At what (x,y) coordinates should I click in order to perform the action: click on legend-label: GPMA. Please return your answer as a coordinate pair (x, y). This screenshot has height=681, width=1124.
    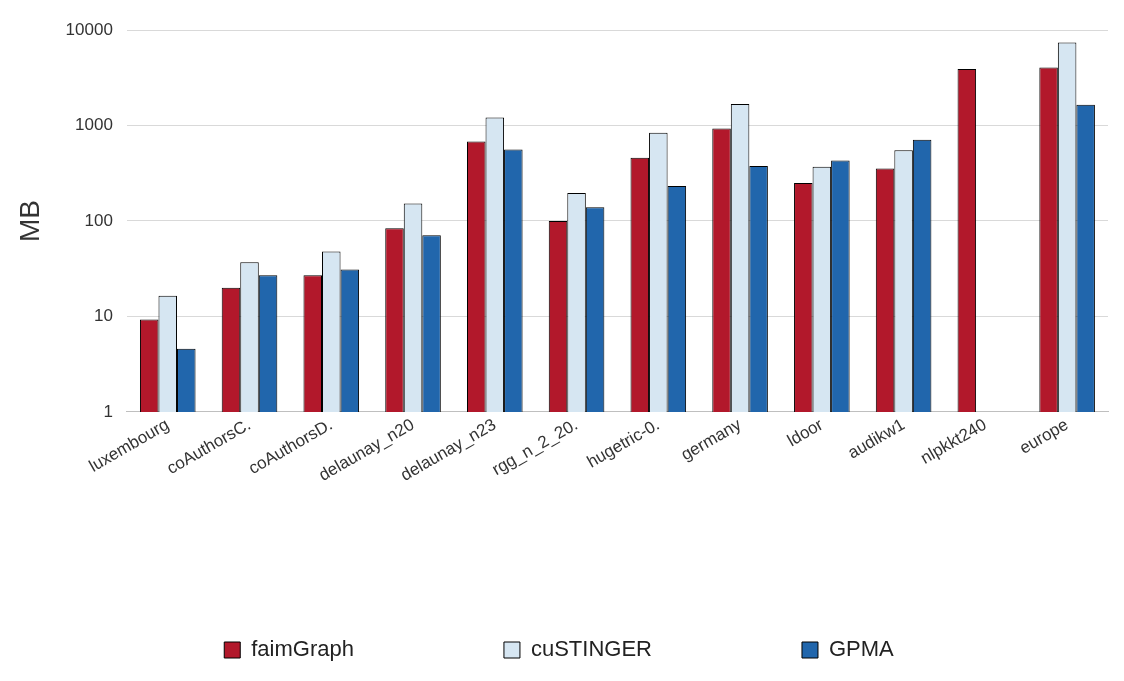
    Looking at the image, I should click on (861, 649).